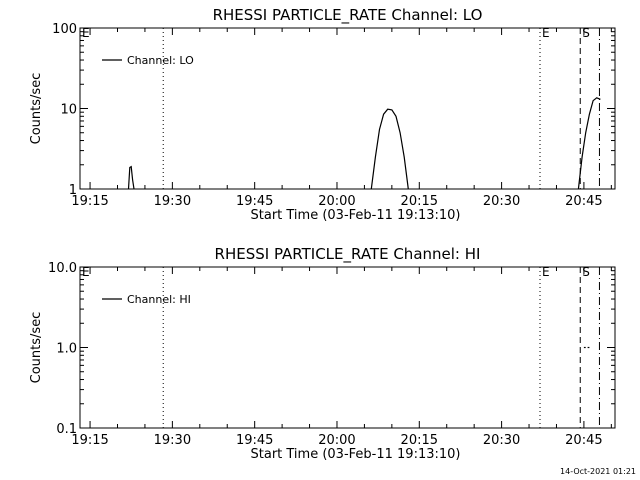 The width and height of the screenshot is (640, 480). I want to click on legend-label: Channel: HI, so click(159, 299).